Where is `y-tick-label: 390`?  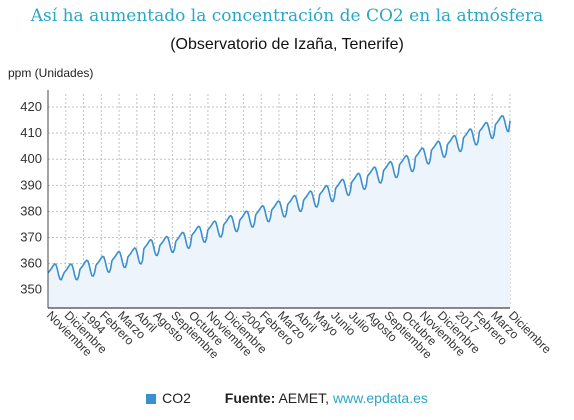
y-tick-label: 390 is located at coordinates (31, 184).